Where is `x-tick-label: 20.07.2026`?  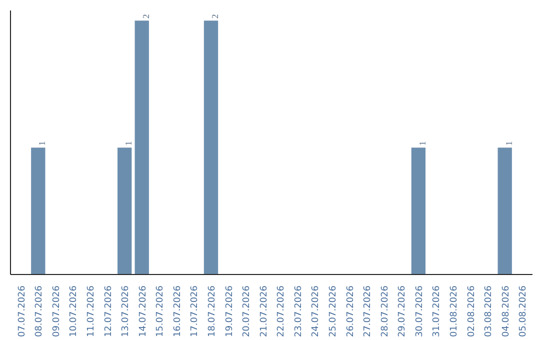
x-tick-label: 20.07.2026 is located at coordinates (247, 311).